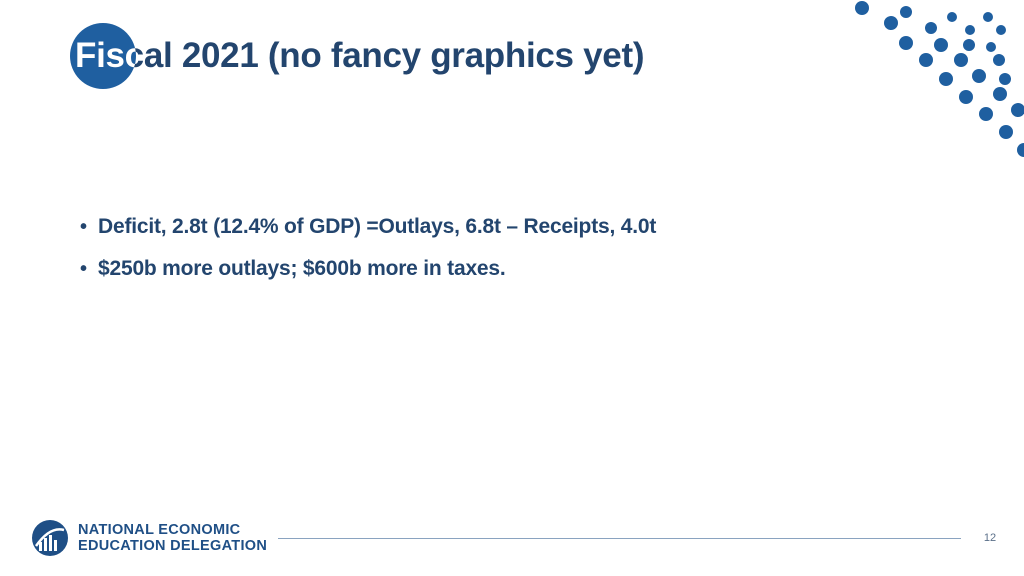 This screenshot has height=576, width=1024. What do you see at coordinates (990, 538) in the screenshot?
I see `page-number: 12` at bounding box center [990, 538].